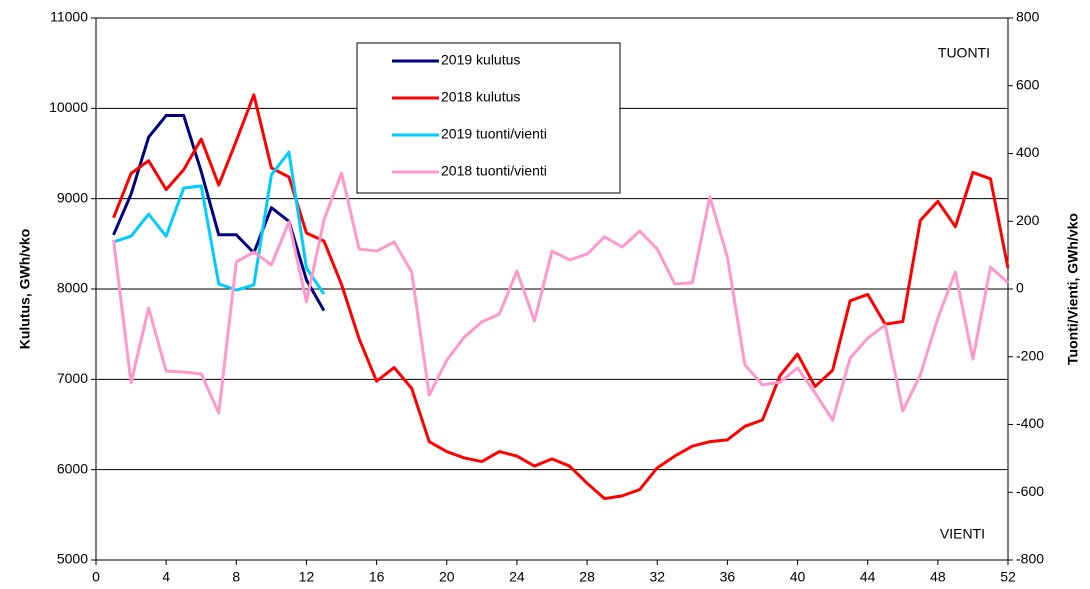 The width and height of the screenshot is (1090, 589). What do you see at coordinates (72, 559) in the screenshot?
I see `y-tick-label: 5000` at bounding box center [72, 559].